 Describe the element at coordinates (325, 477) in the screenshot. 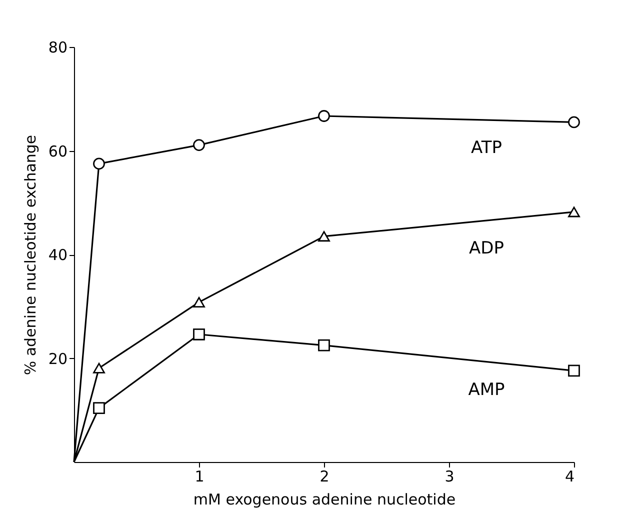

I see `x-tick-label: 2` at that location.